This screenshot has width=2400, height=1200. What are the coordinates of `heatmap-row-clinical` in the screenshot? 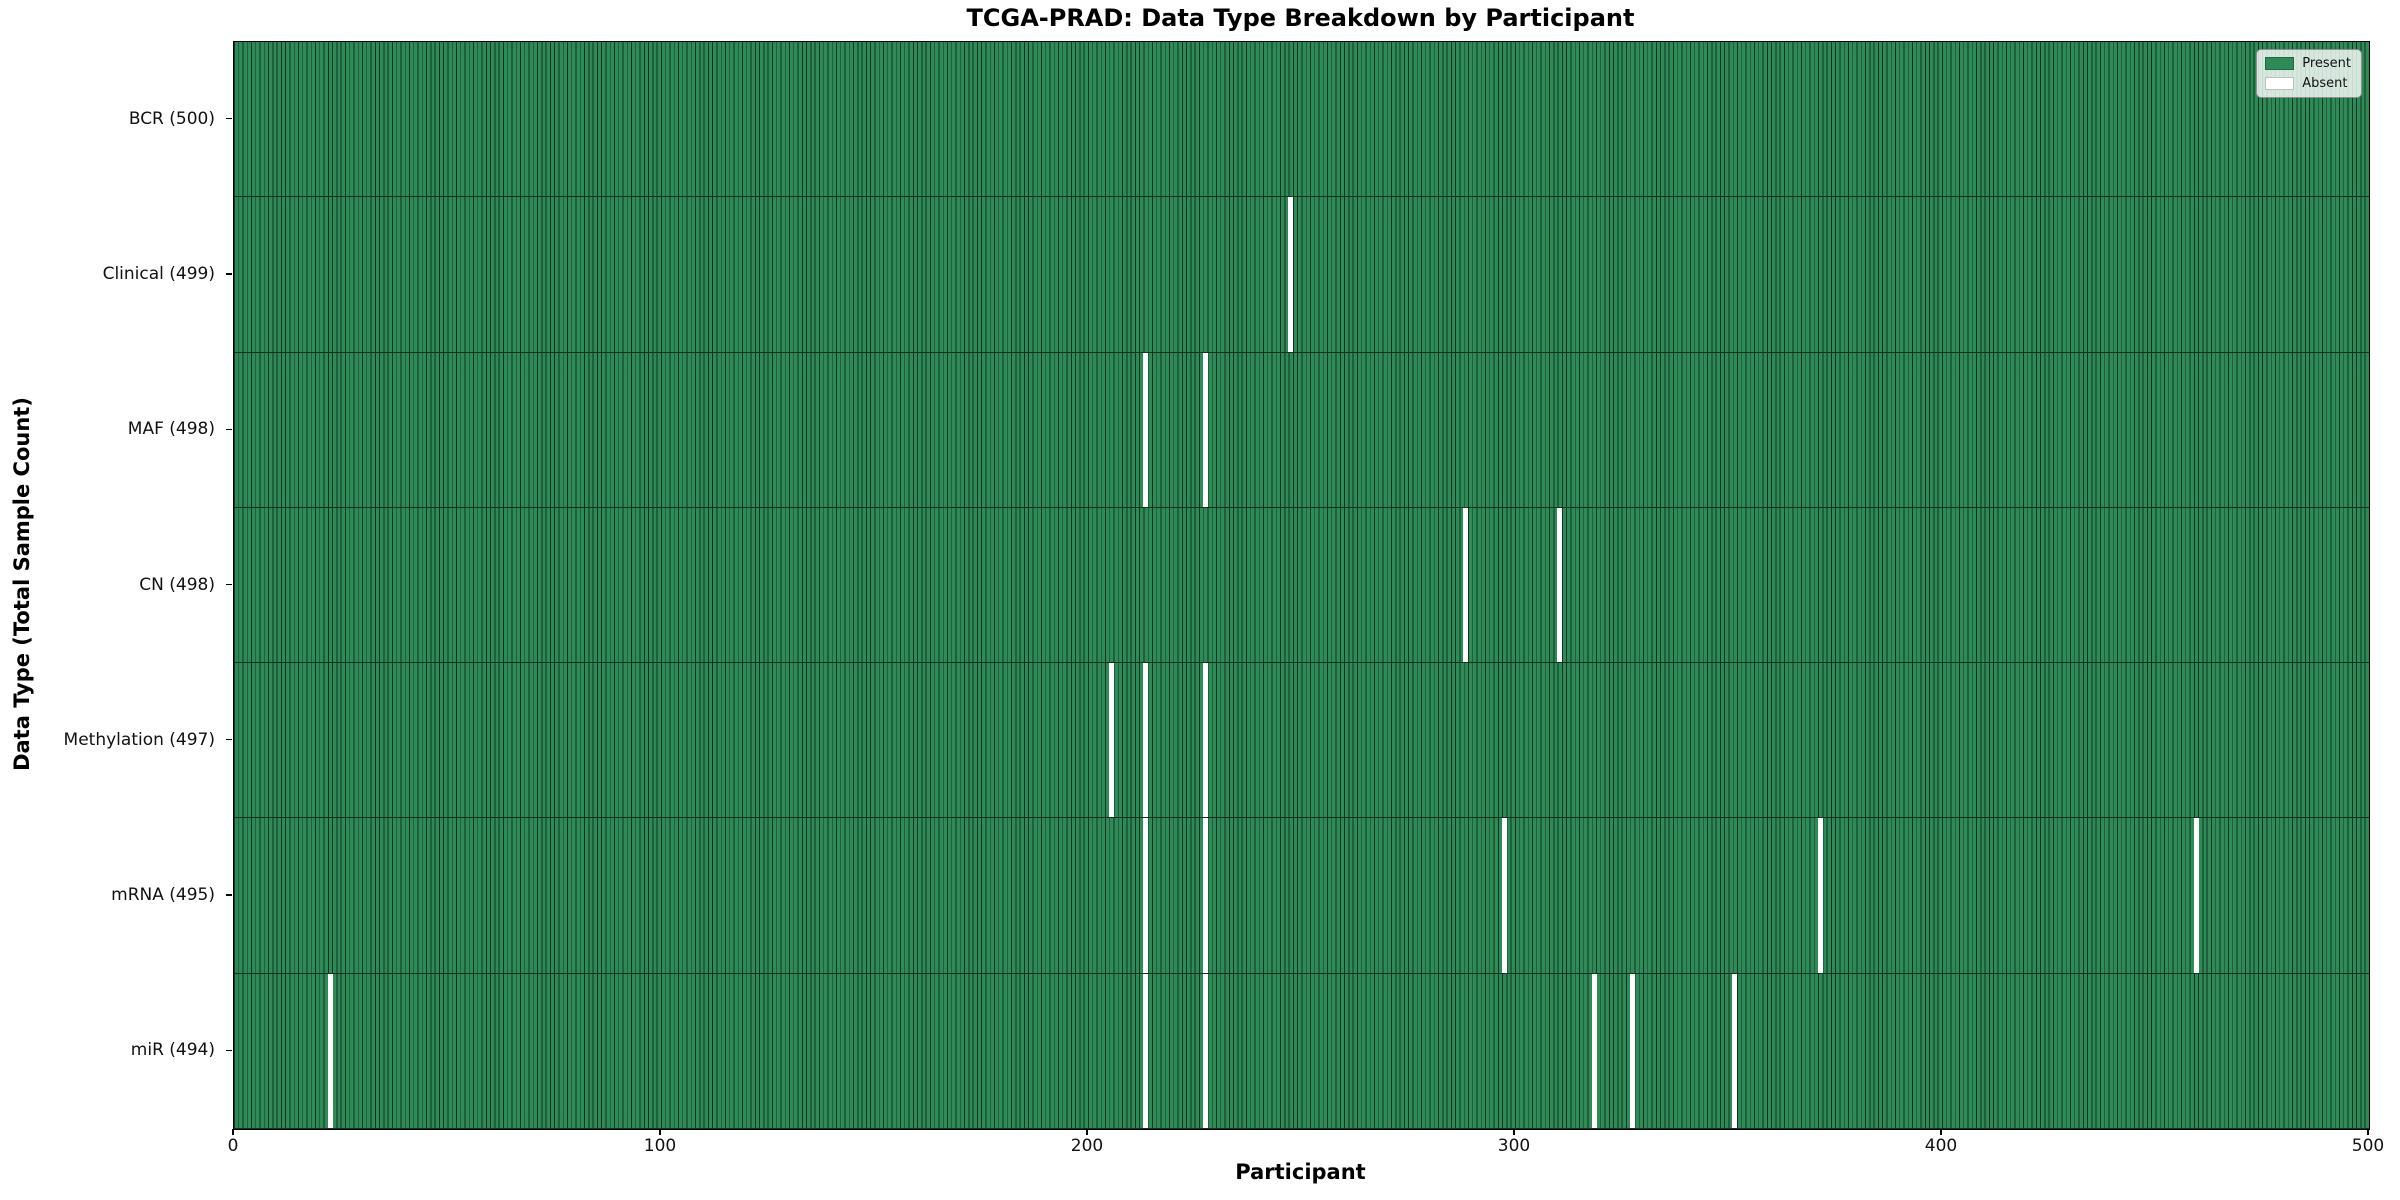 It's located at (1301, 275).